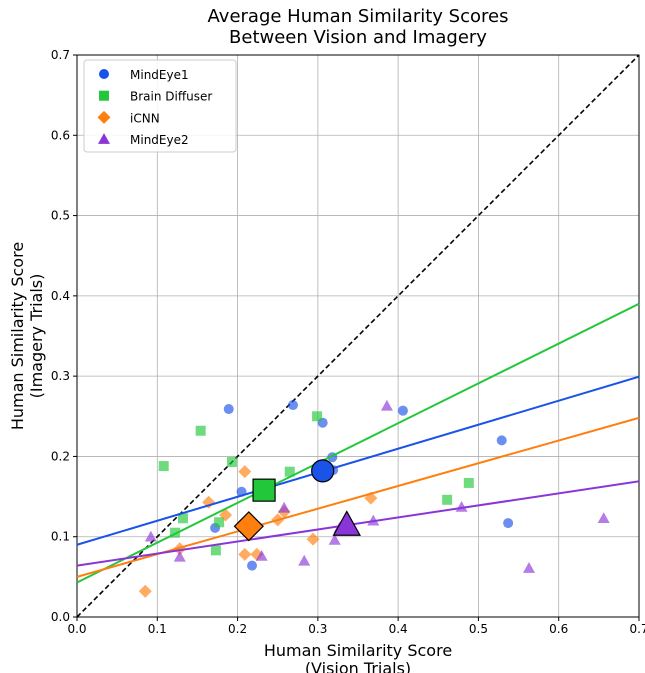 This screenshot has width=645, height=673. I want to click on y-tick-label: 0.1, so click(60, 537).